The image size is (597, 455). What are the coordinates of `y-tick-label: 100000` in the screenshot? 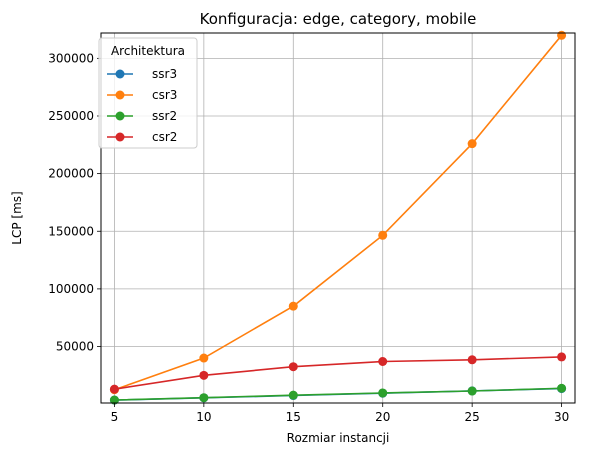 It's located at (71, 289).